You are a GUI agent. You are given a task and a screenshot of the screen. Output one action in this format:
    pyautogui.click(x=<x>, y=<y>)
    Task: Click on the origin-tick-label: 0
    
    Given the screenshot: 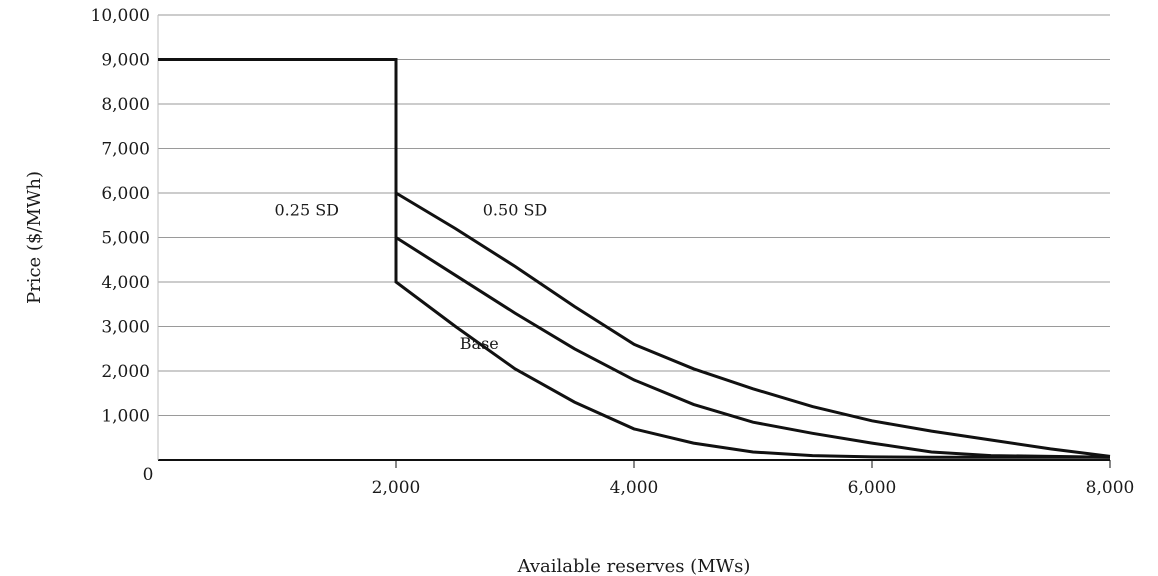 What is the action you would take?
    pyautogui.click(x=148, y=475)
    